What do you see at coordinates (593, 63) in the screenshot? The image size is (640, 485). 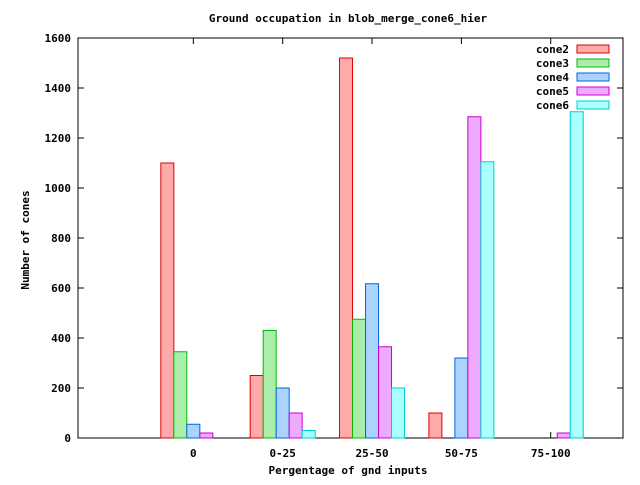 I see `legend-swatch-cone3` at bounding box center [593, 63].